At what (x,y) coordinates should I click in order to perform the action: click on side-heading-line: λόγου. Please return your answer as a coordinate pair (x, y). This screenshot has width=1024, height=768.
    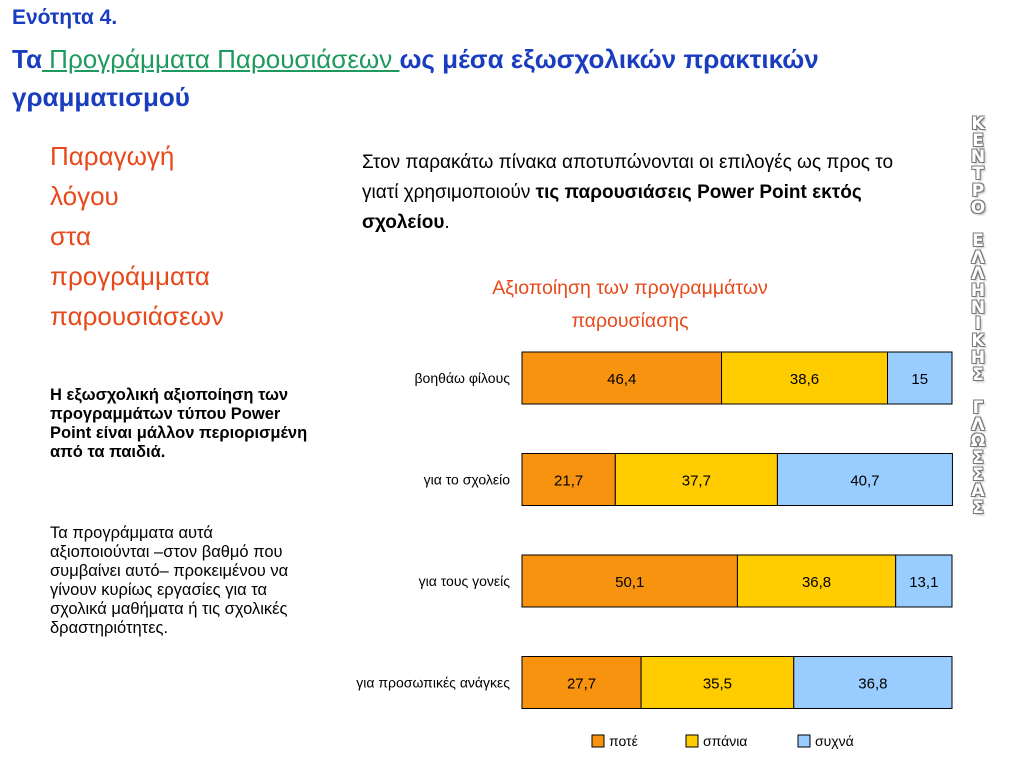
    Looking at the image, I should click on (84, 196).